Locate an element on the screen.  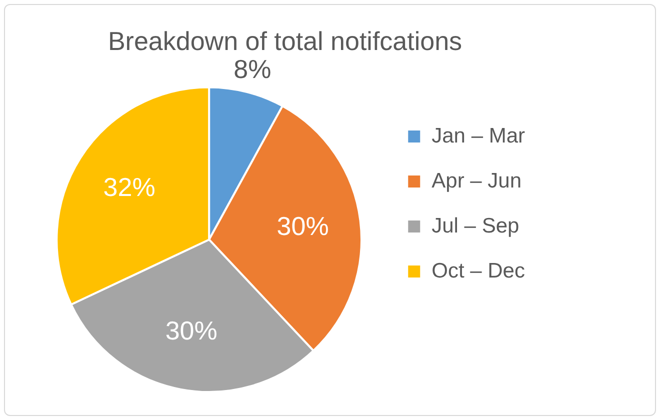
data-label: 32% is located at coordinates (129, 187).